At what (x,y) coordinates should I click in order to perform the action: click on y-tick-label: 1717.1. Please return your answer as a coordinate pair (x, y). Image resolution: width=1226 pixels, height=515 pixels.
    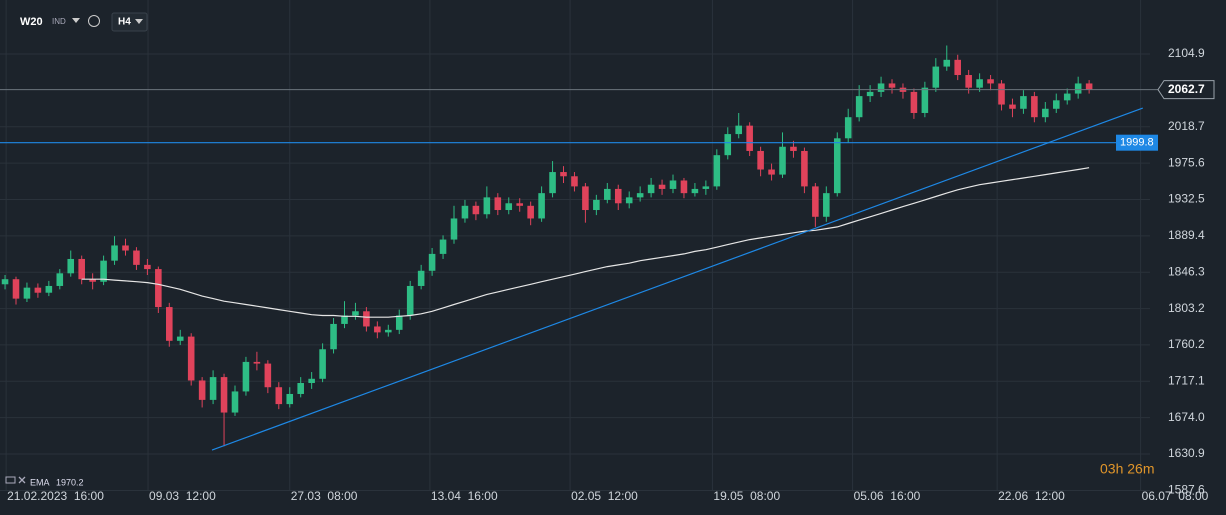
    Looking at the image, I should click on (1186, 380).